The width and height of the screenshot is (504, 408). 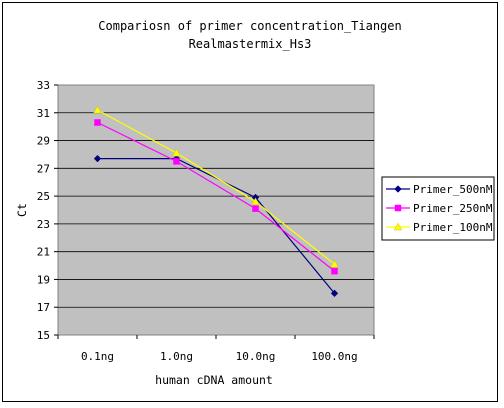 What do you see at coordinates (334, 356) in the screenshot?
I see `x-tick-label: 100.0ng` at bounding box center [334, 356].